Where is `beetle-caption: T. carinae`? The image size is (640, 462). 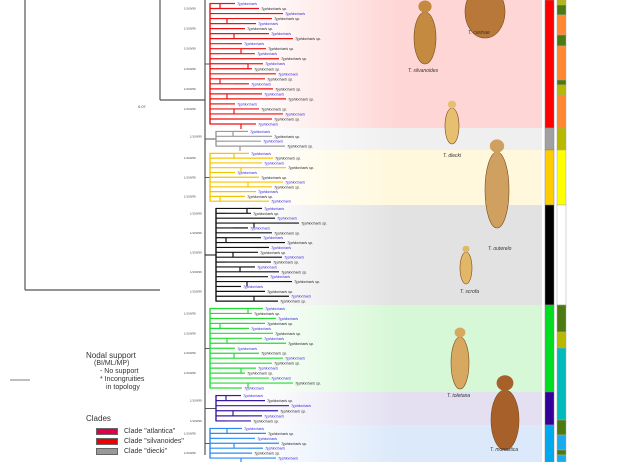 beetle-caption: T. carinae is located at coordinates (479, 33).